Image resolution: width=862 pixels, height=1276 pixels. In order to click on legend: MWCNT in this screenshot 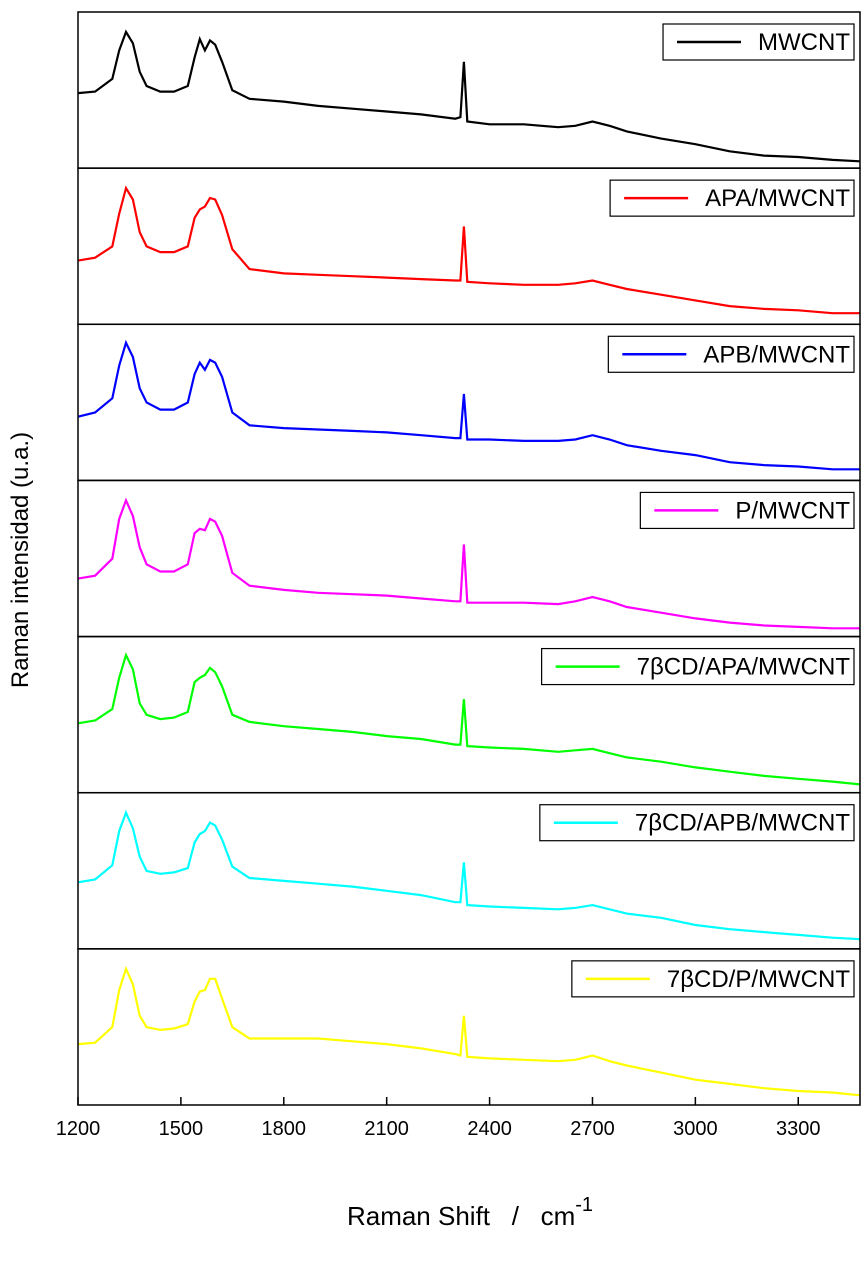, I will do `click(758, 42)`.